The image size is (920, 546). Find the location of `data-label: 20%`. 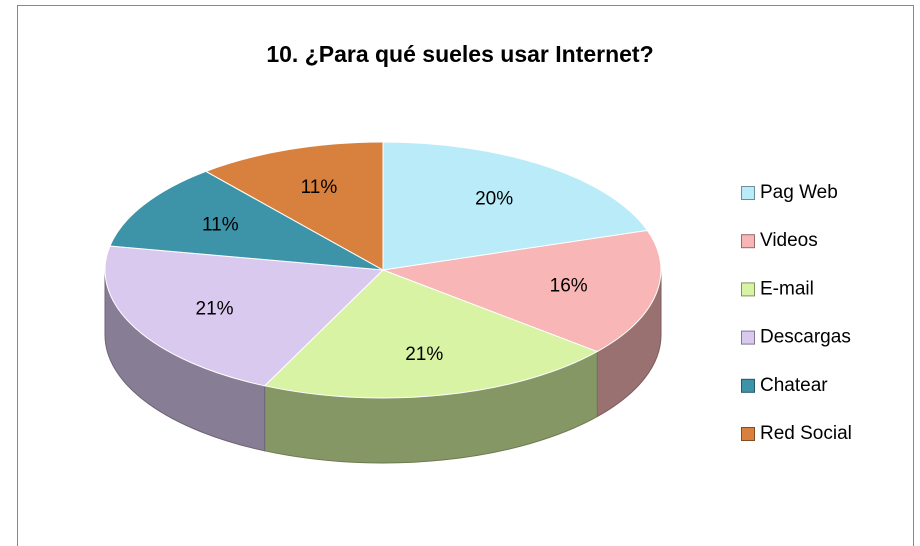

data-label: 20% is located at coordinates (494, 199).